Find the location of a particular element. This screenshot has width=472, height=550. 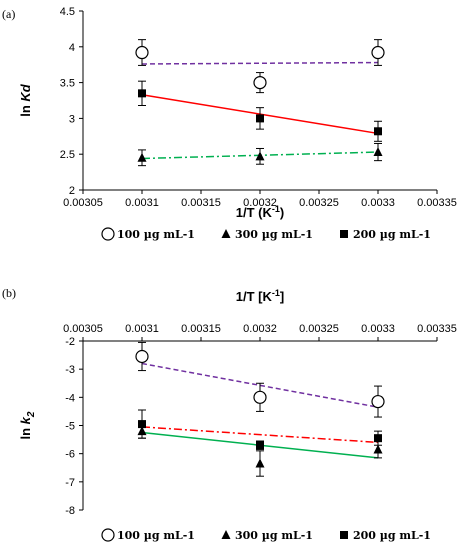

y-tick-label: 2.5 is located at coordinates (67, 155).